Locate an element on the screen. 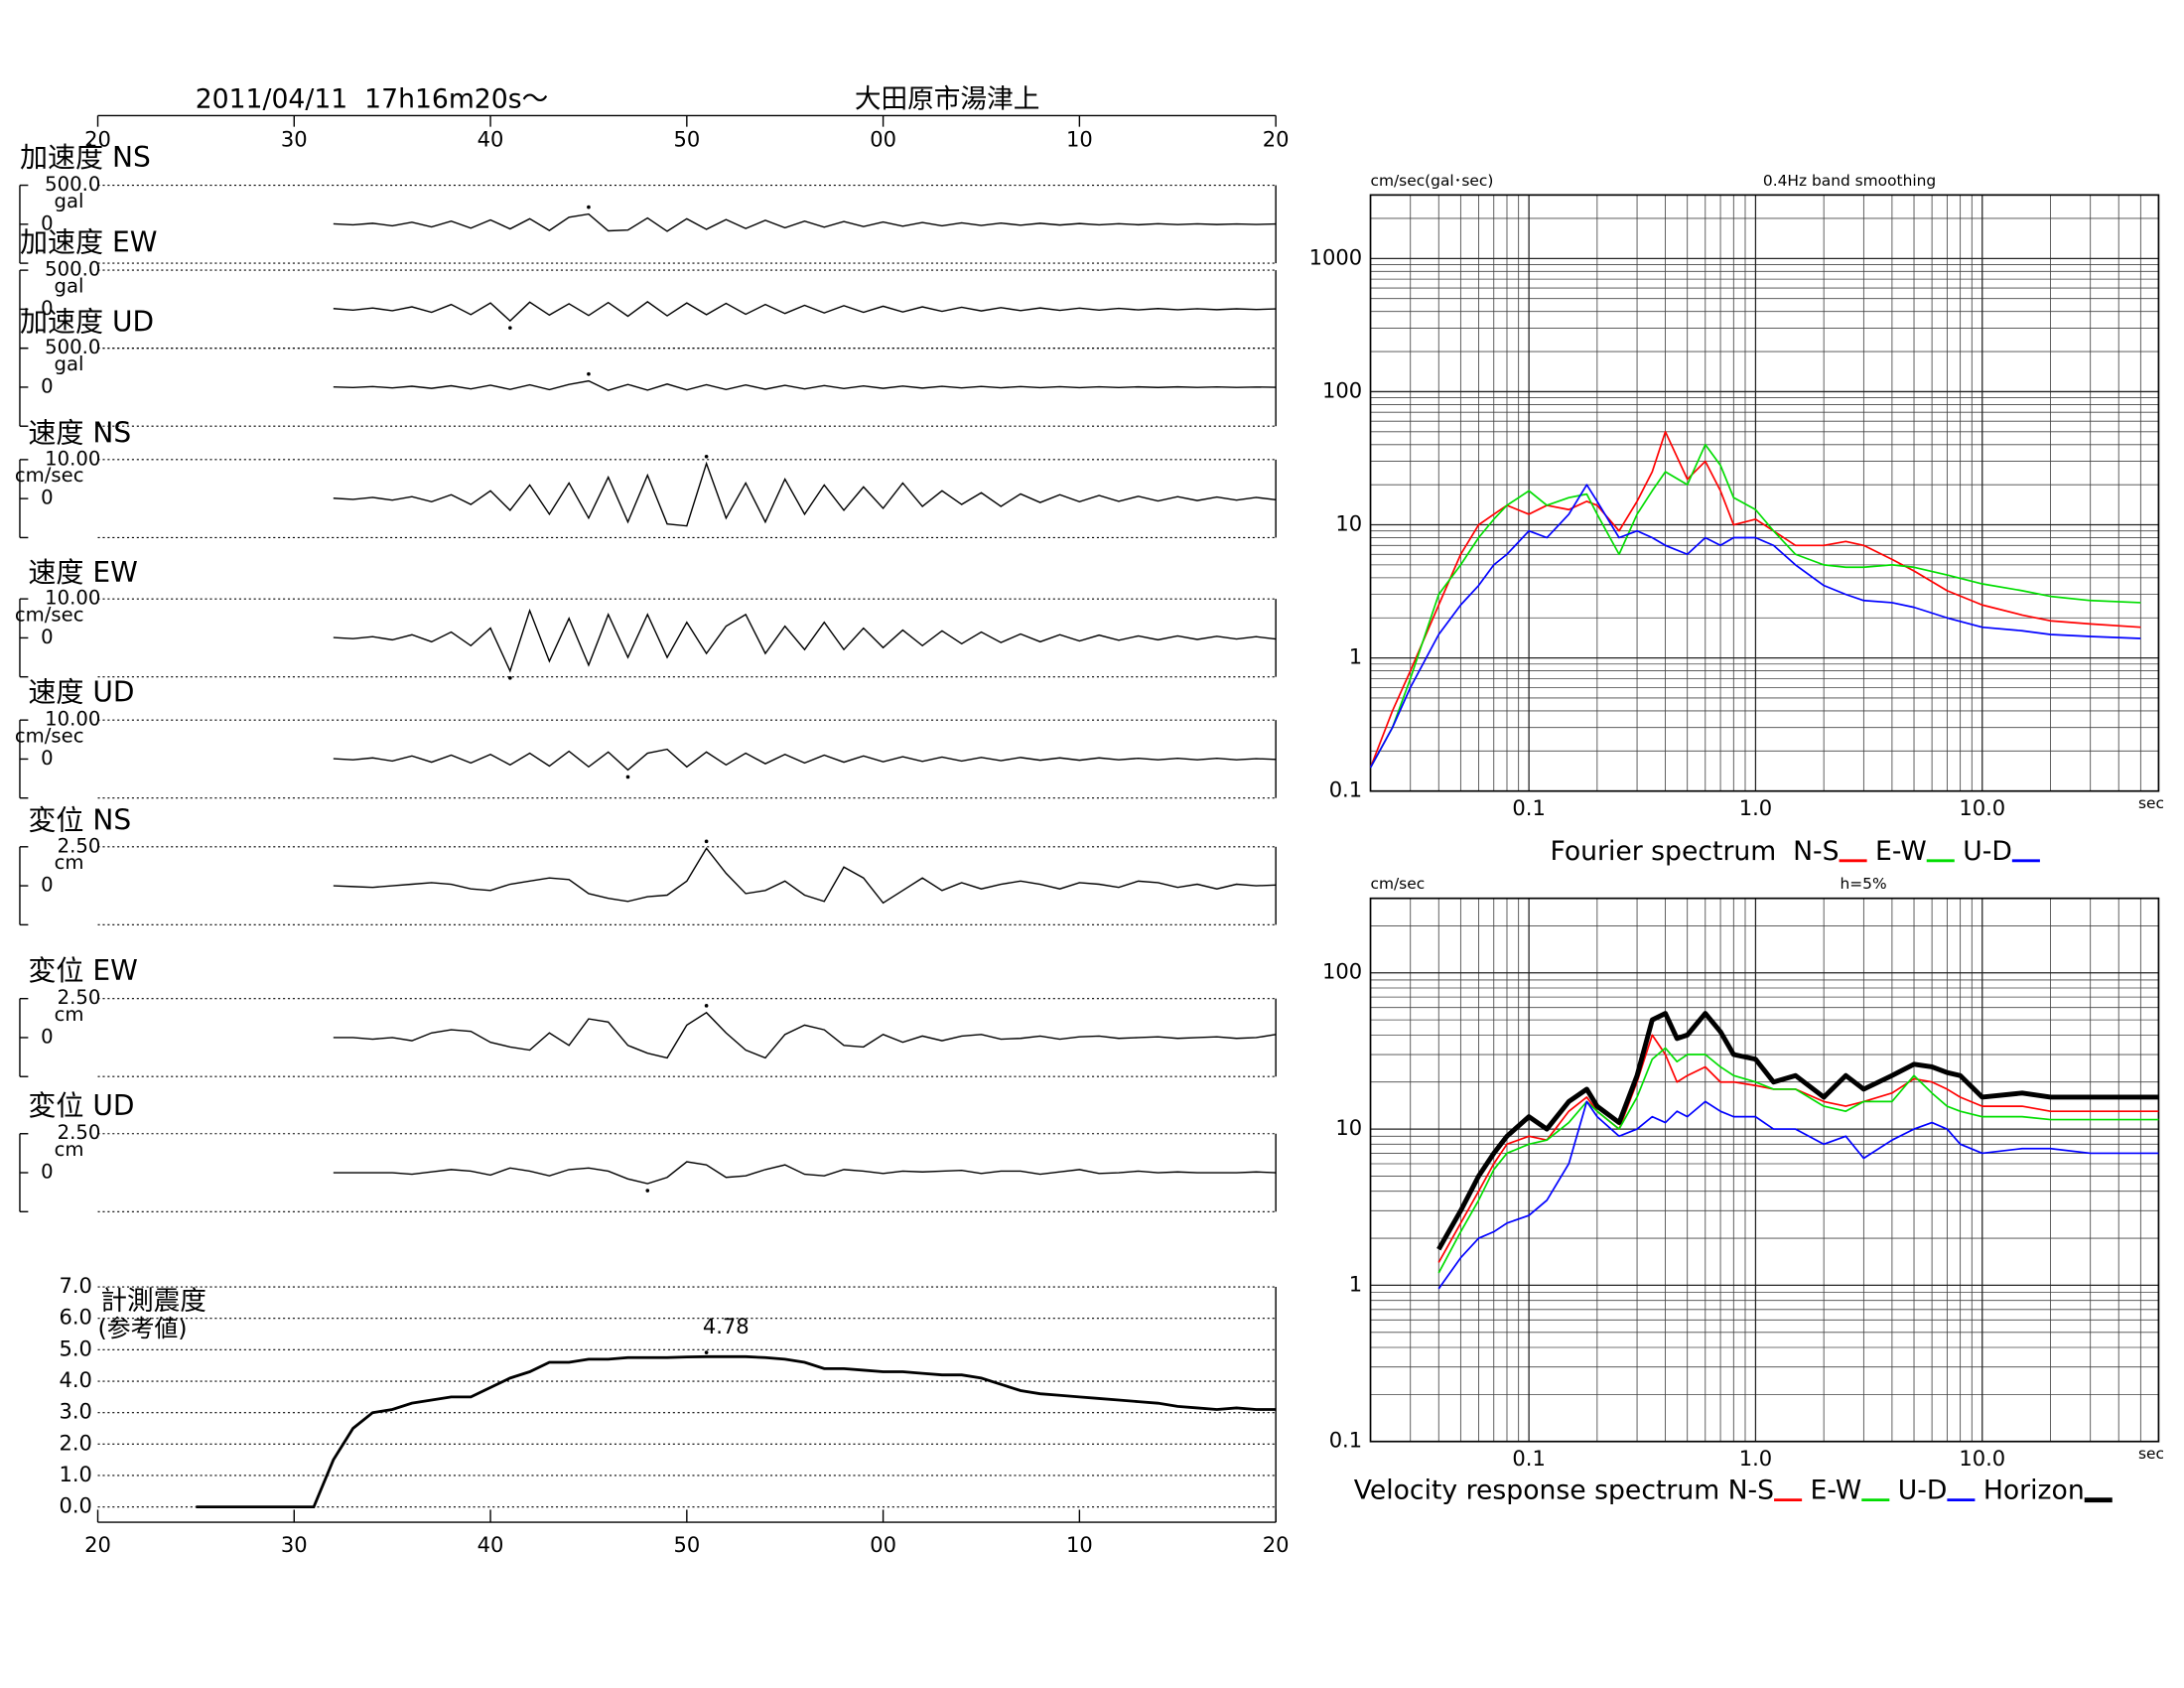 This screenshot has height=1688, width=2184. panel-title: 速度 UD is located at coordinates (81, 692).